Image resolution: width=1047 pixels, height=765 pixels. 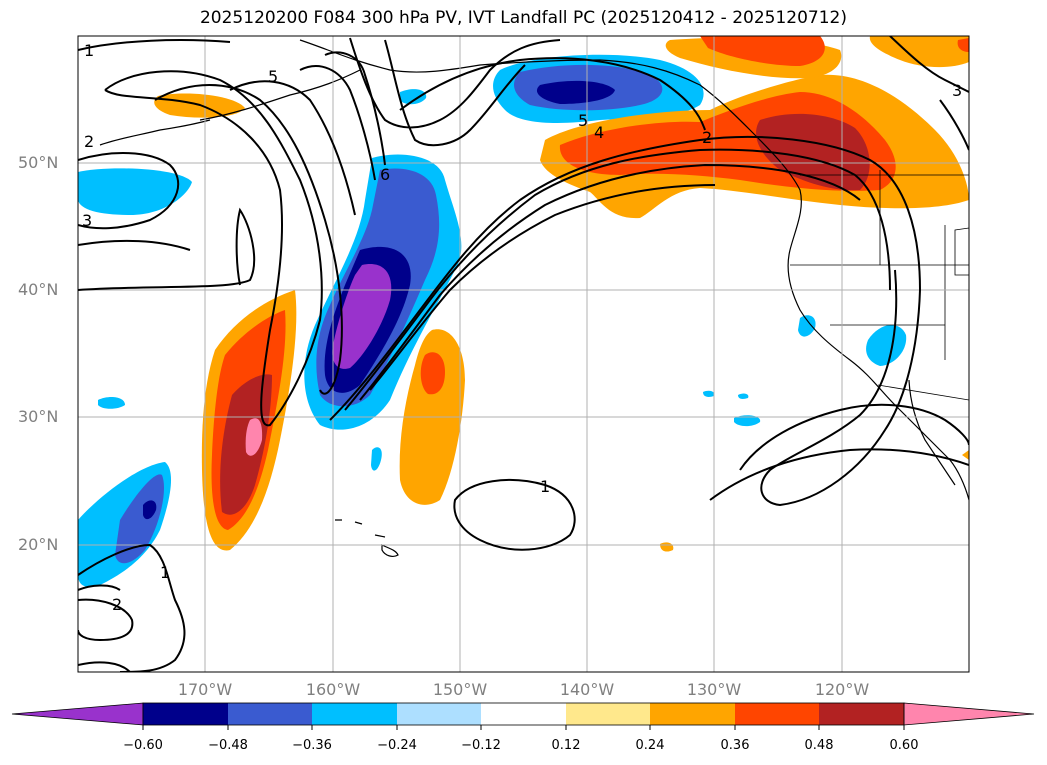 What do you see at coordinates (38, 544) in the screenshot?
I see `lat-label: 20°N` at bounding box center [38, 544].